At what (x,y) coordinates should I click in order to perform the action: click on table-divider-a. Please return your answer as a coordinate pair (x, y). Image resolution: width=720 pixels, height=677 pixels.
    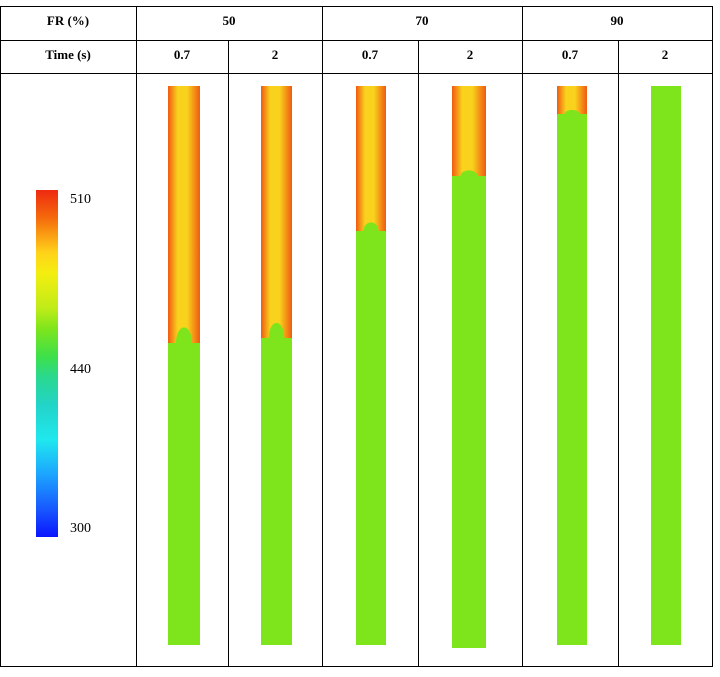
    Looking at the image, I should click on (136, 336).